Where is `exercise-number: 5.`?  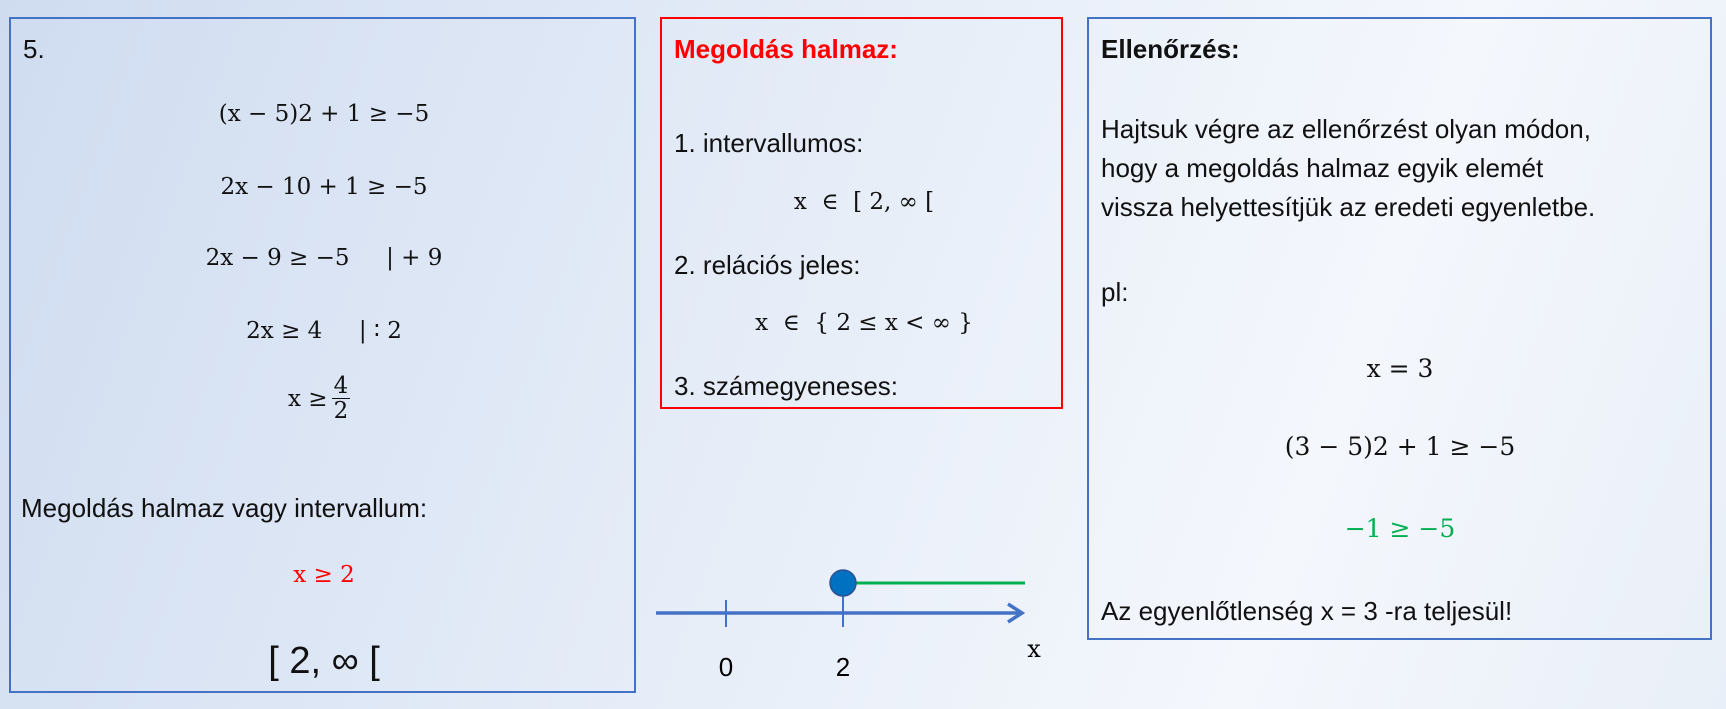
exercise-number: 5. is located at coordinates (34, 49).